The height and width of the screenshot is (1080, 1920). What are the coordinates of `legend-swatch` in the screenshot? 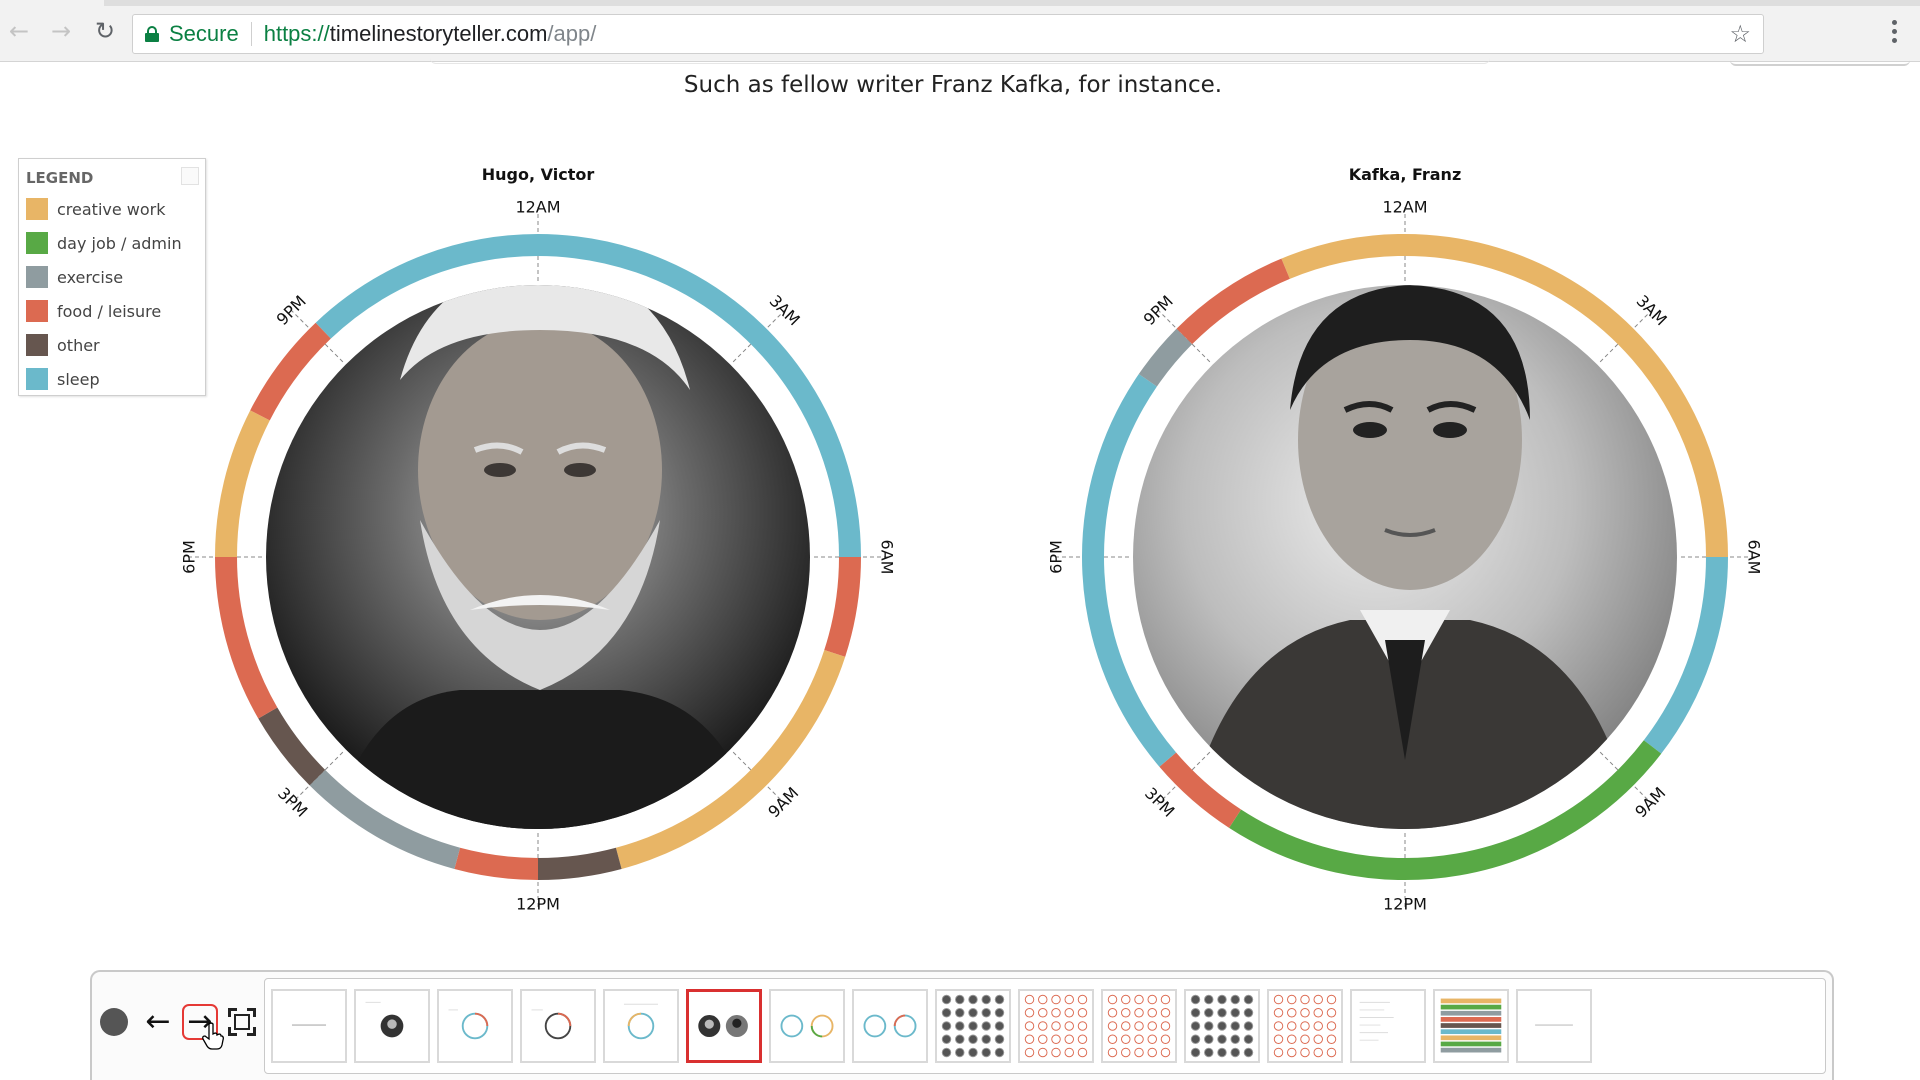 It's located at (37, 243).